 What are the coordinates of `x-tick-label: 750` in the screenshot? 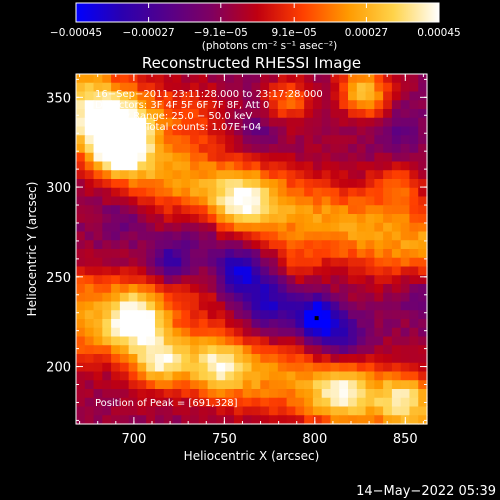 It's located at (224, 439).